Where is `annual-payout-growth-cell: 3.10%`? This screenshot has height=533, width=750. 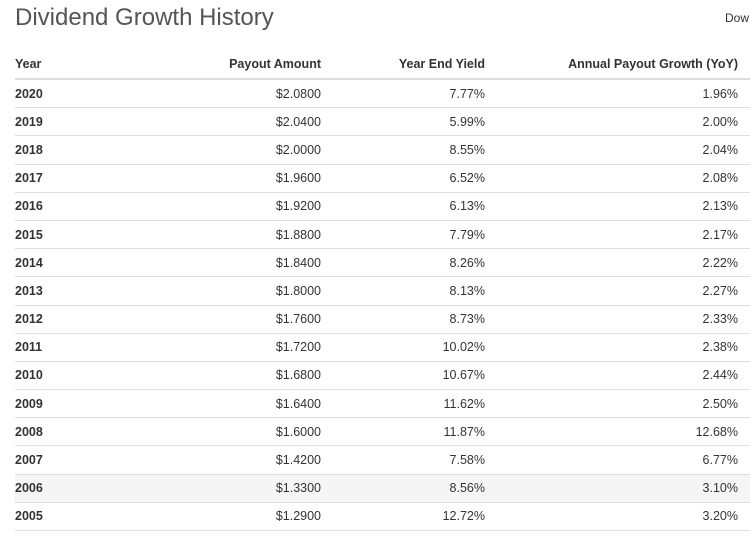
annual-payout-growth-cell: 3.10% is located at coordinates (623, 488).